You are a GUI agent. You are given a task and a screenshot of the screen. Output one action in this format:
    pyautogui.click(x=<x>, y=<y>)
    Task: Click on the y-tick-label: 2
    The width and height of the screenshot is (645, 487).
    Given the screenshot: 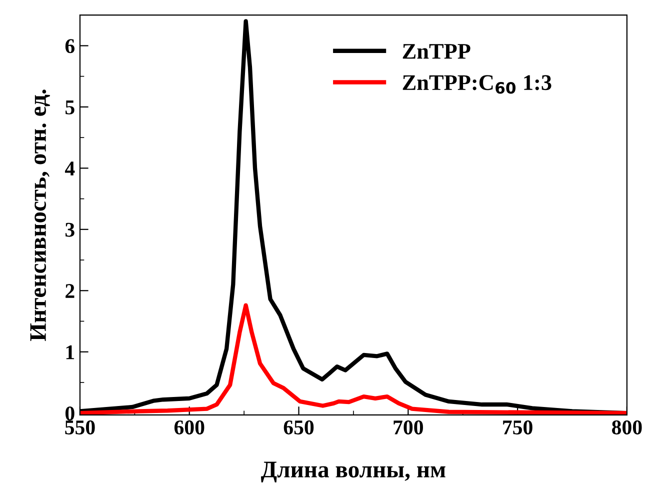 What is the action you would take?
    pyautogui.click(x=70, y=291)
    